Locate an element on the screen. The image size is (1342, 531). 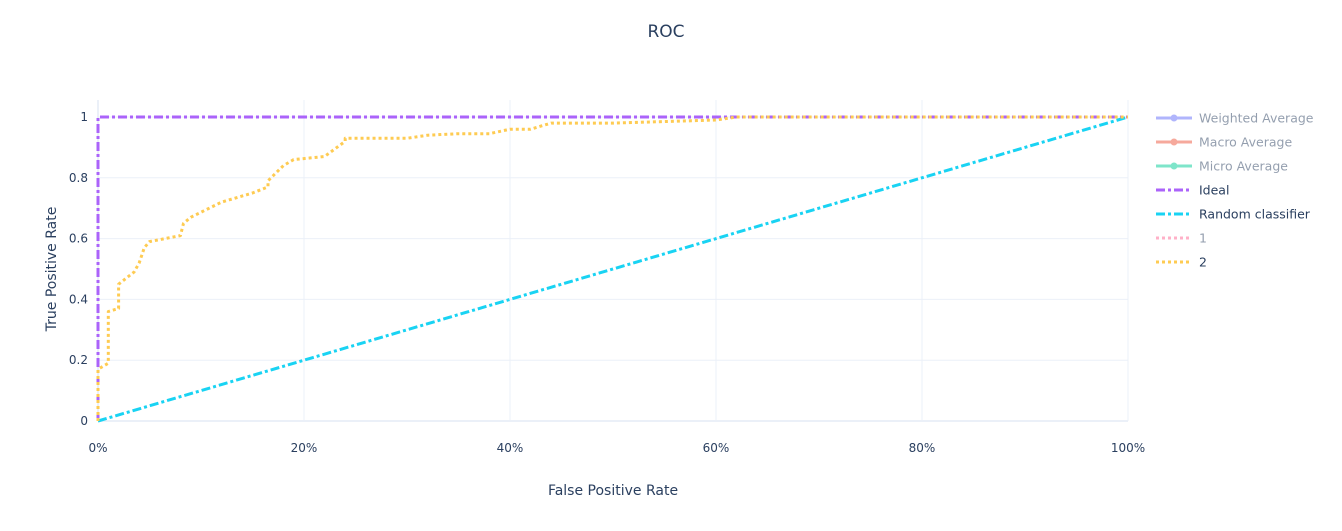
legend-item: 2 is located at coordinates (1181, 262).